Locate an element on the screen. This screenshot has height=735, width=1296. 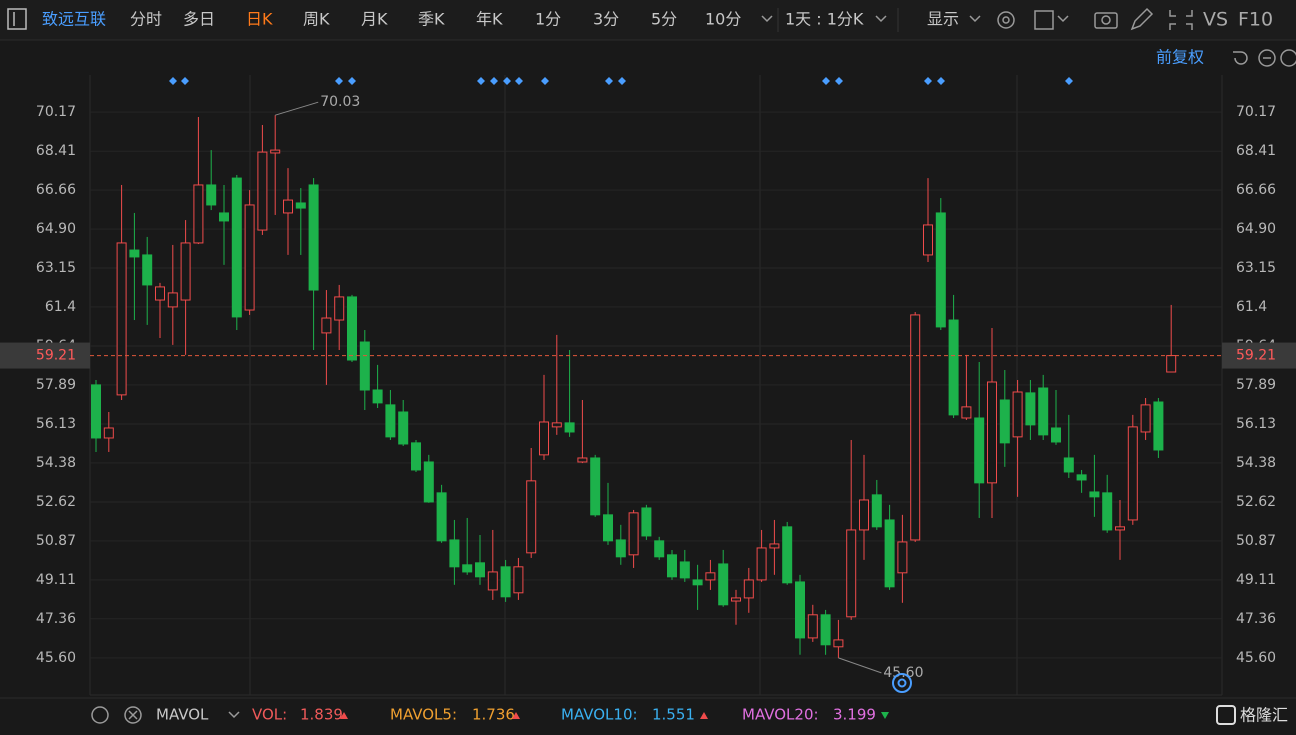
period-tab: 季K is located at coordinates (431, 19).